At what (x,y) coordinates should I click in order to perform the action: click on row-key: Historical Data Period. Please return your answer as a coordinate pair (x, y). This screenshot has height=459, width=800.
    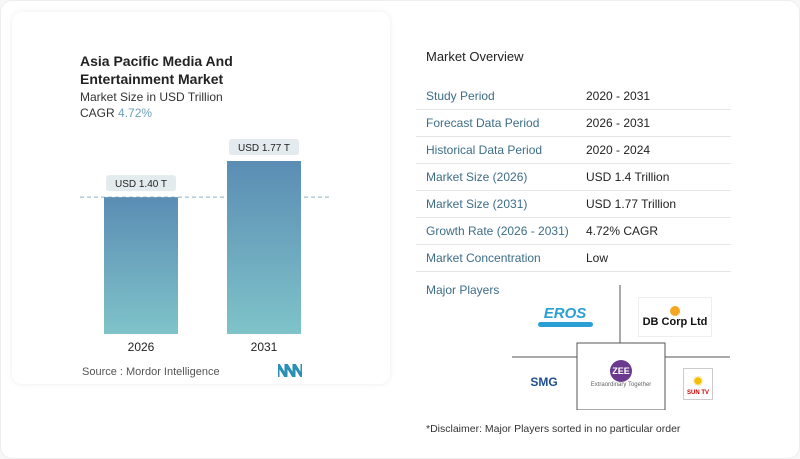
    Looking at the image, I should click on (484, 150).